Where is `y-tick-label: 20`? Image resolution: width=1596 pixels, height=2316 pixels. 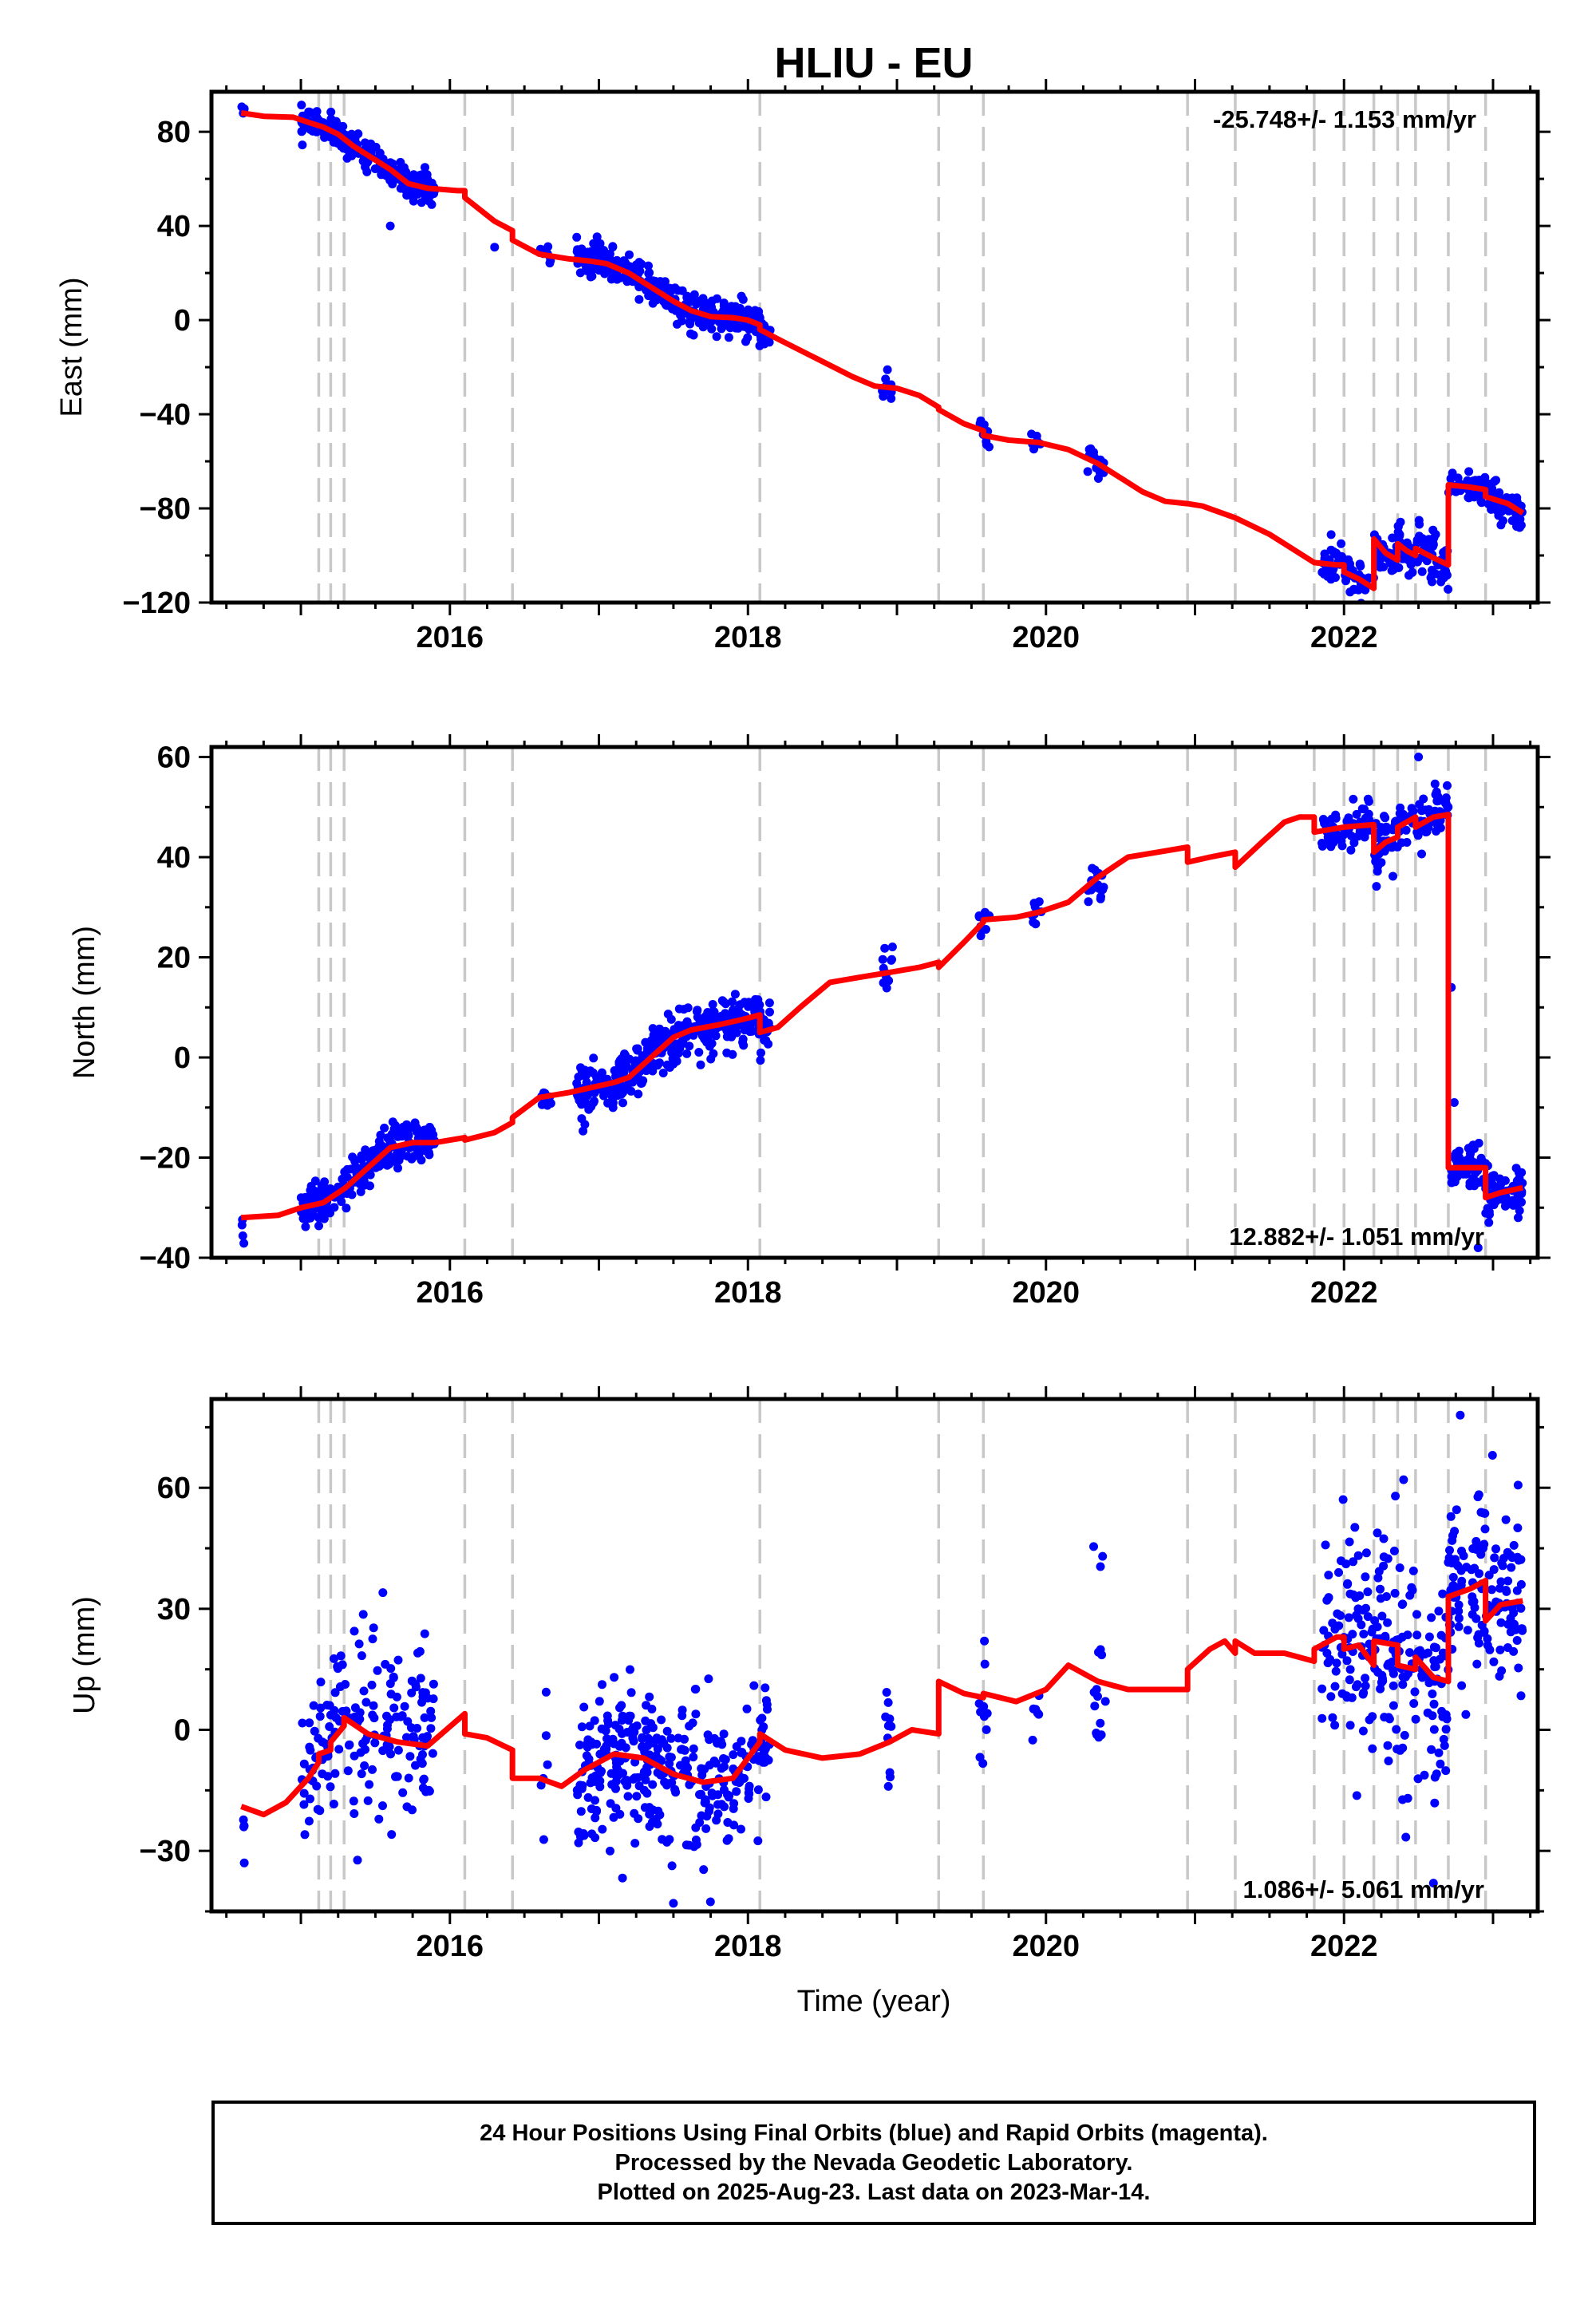
y-tick-label: 20 is located at coordinates (174, 959).